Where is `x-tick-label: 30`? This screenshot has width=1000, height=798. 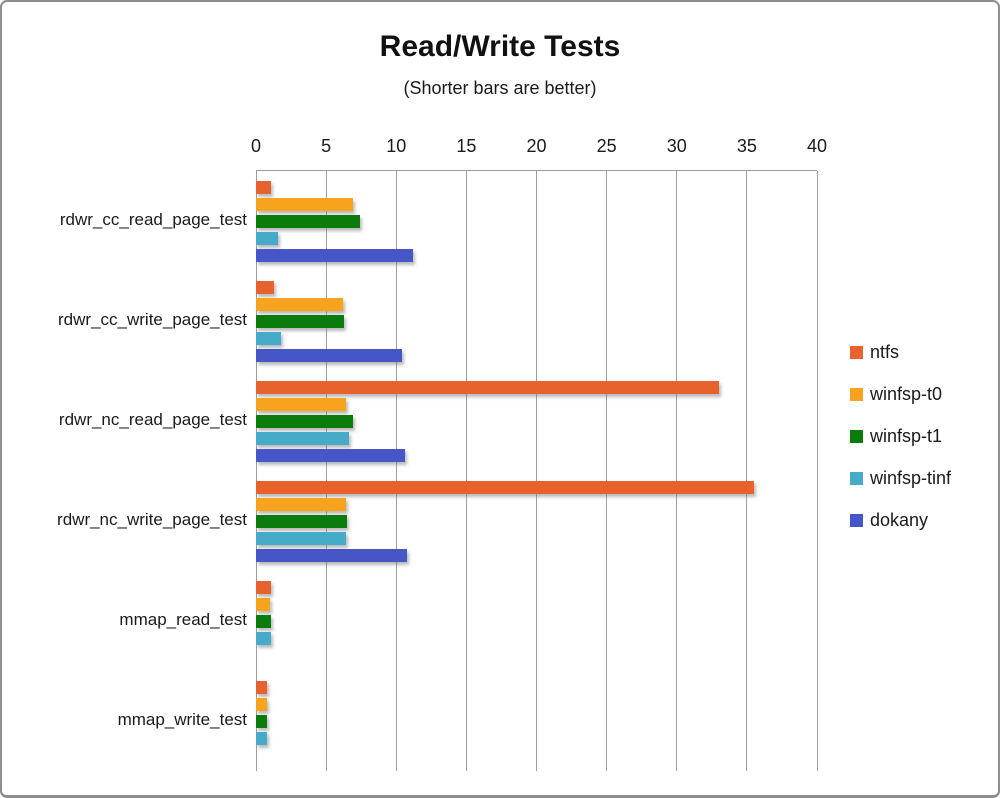 x-tick-label: 30 is located at coordinates (676, 146).